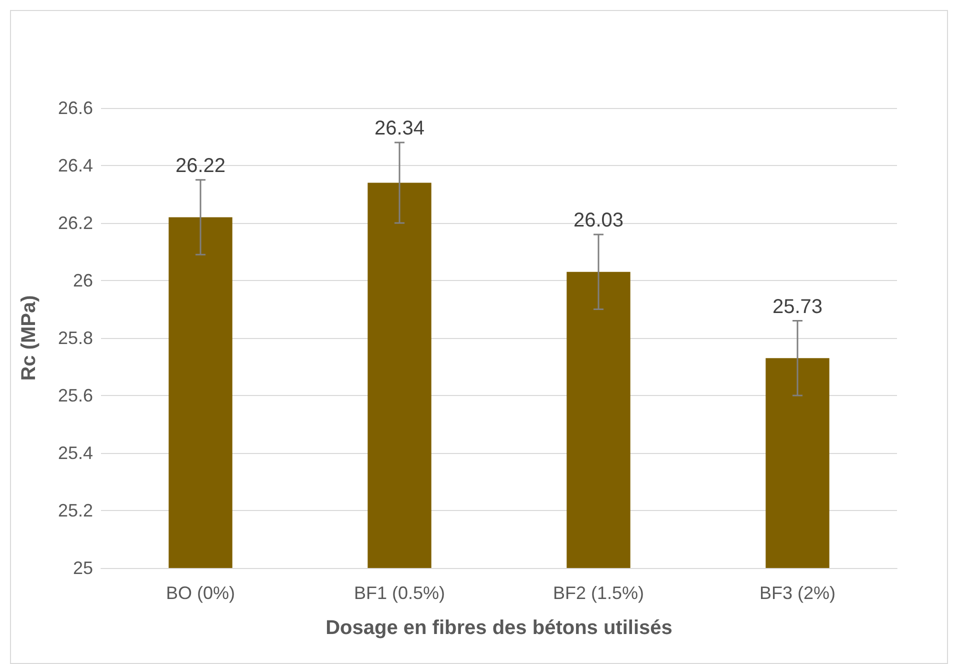 This screenshot has width=958, height=664. I want to click on y-tick-label: 26, so click(82, 280).